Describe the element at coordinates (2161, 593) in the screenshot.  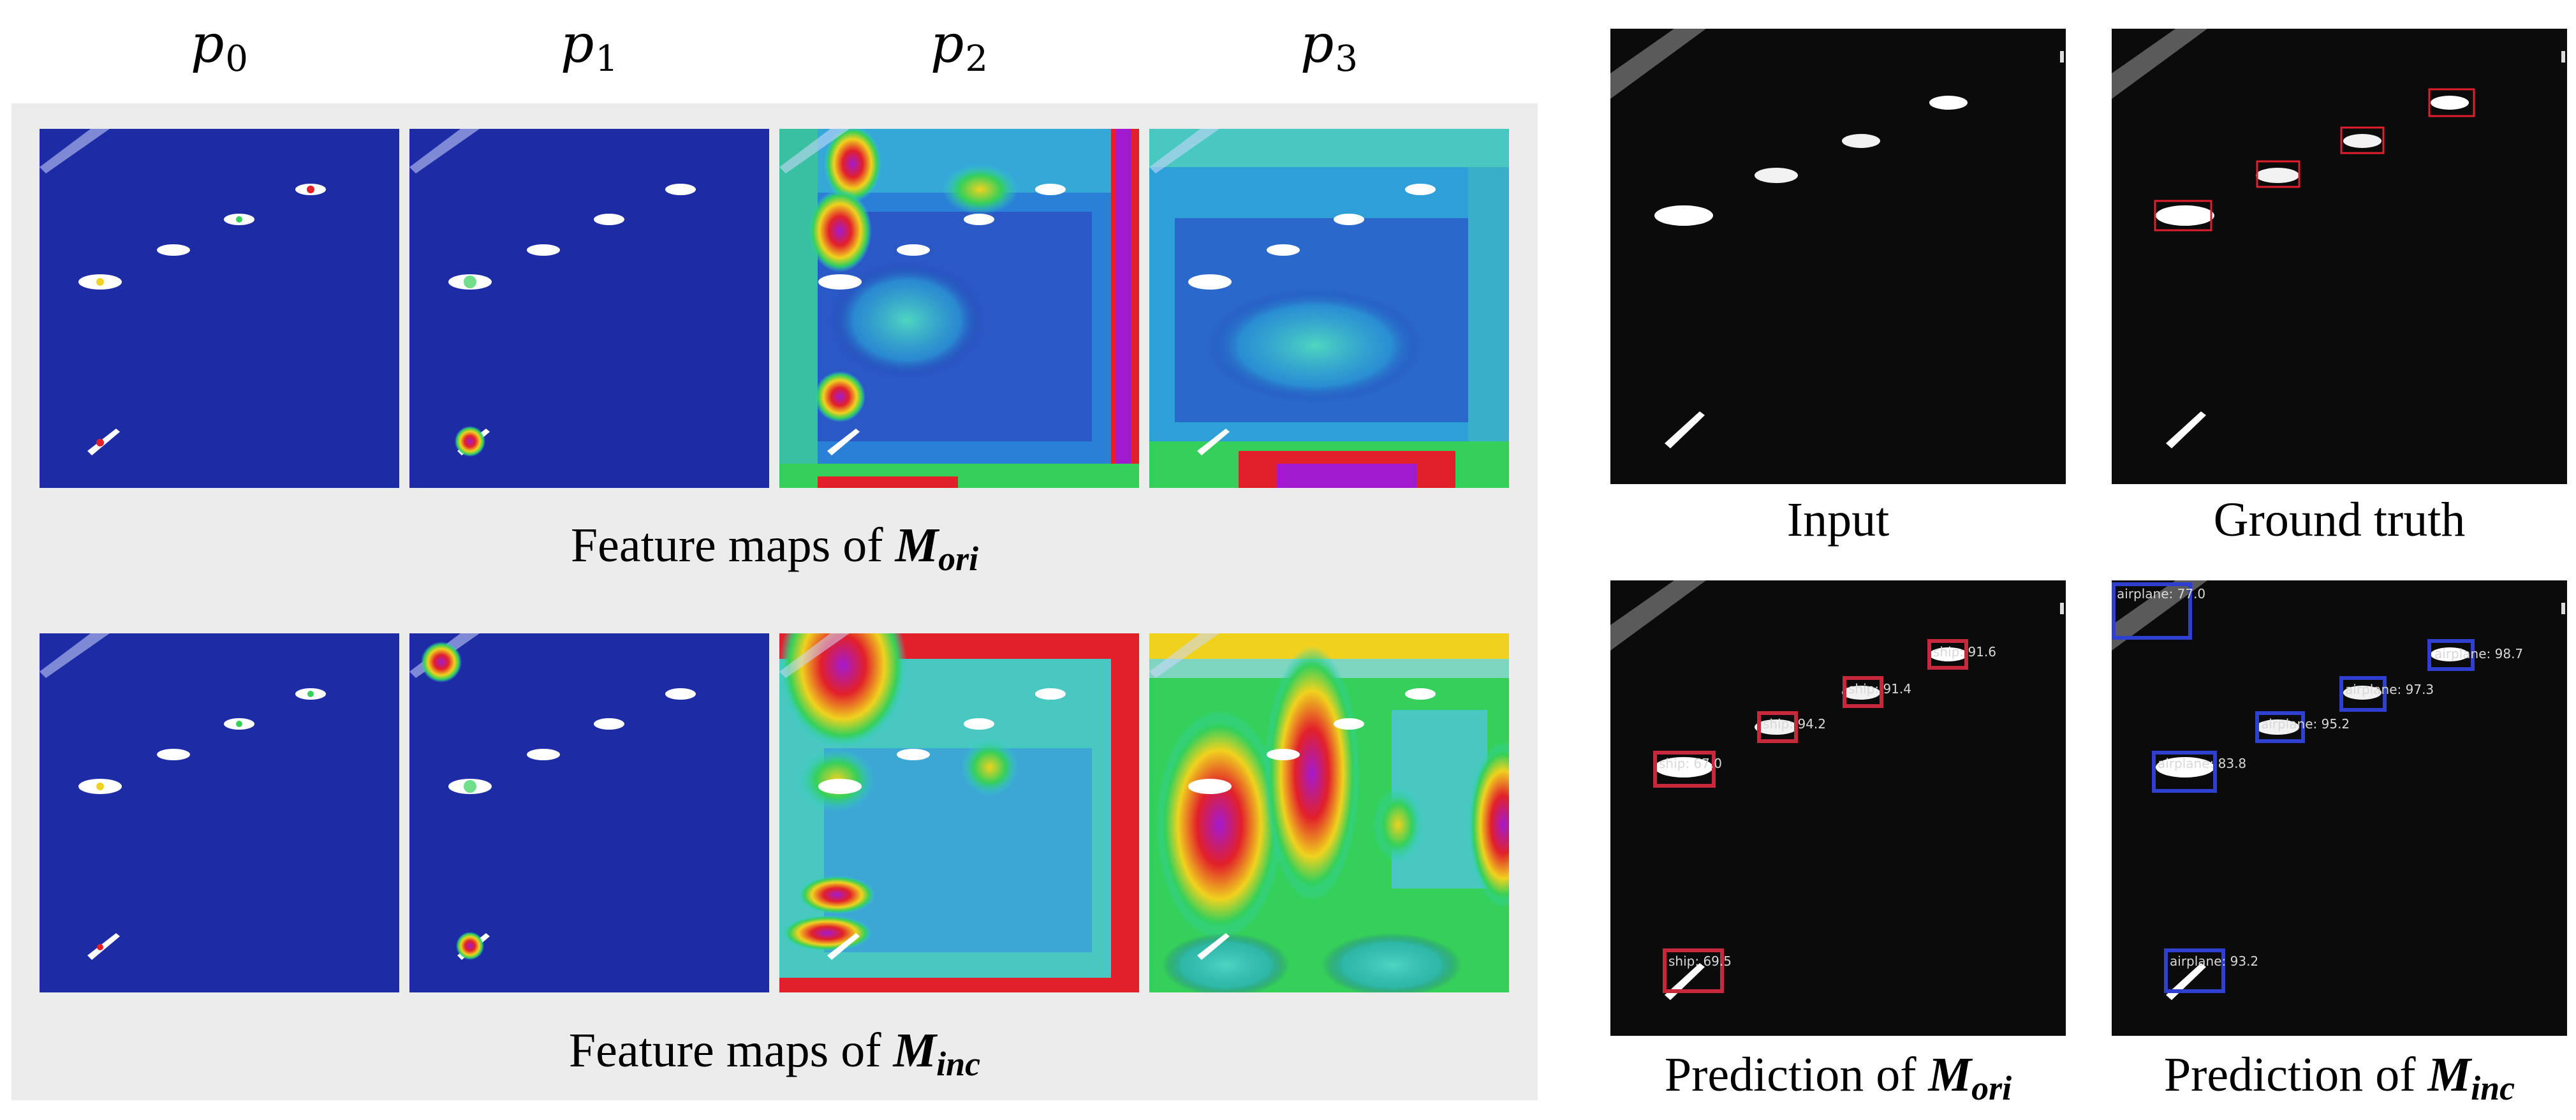
I see `detection-label: airplane: 77.0` at that location.